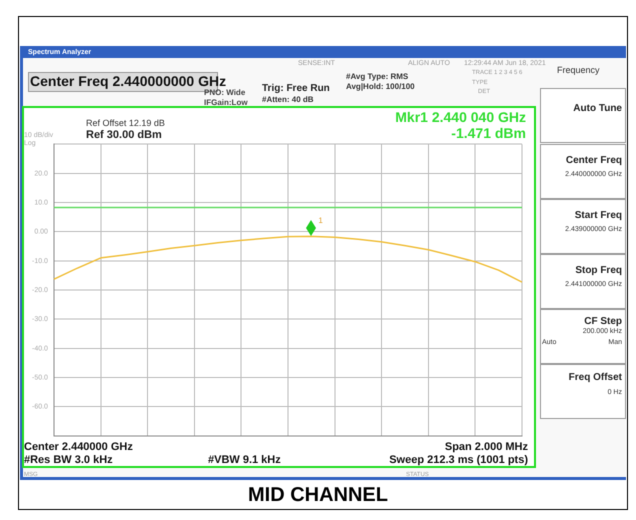 Image resolution: width=636 pixels, height=520 pixels. I want to click on text: Auto Tune, so click(597, 108).